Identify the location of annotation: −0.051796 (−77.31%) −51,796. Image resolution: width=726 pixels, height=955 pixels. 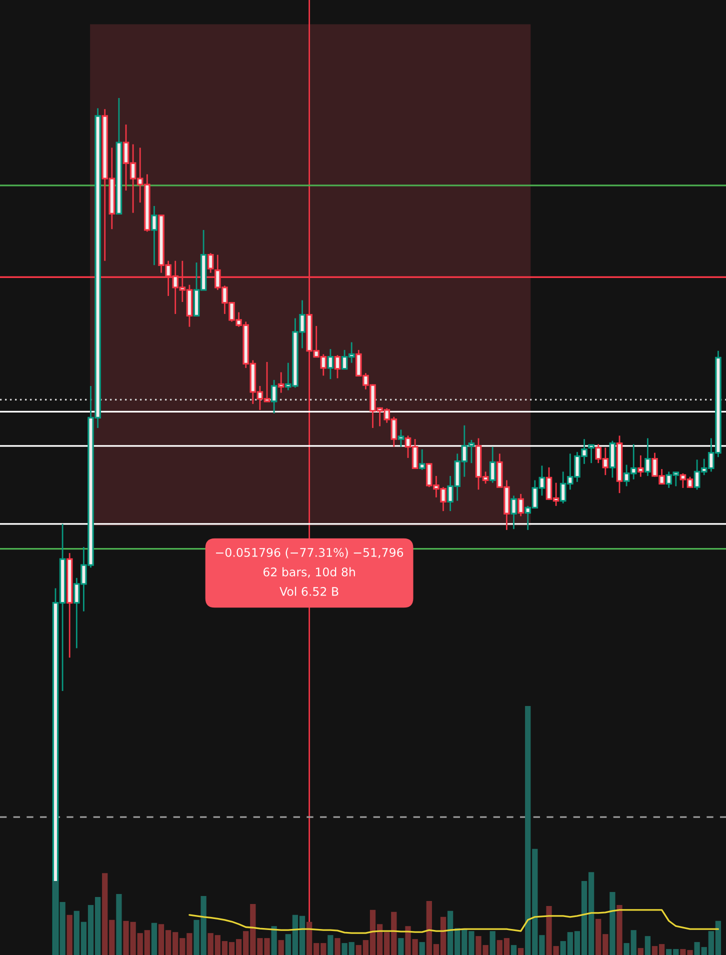
(310, 553).